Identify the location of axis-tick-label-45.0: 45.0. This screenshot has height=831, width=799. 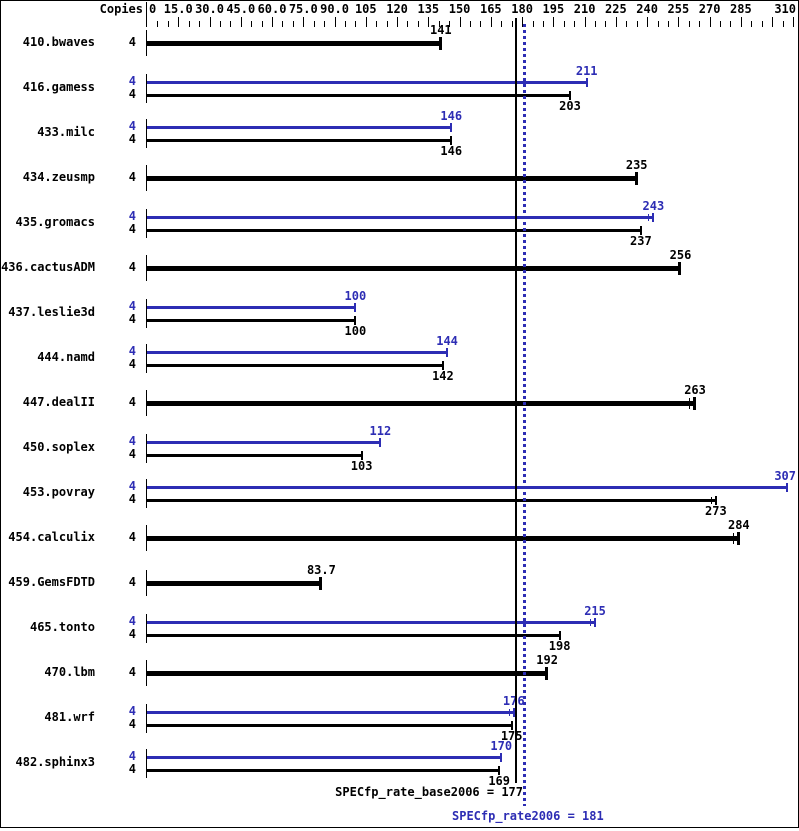
(241, 9).